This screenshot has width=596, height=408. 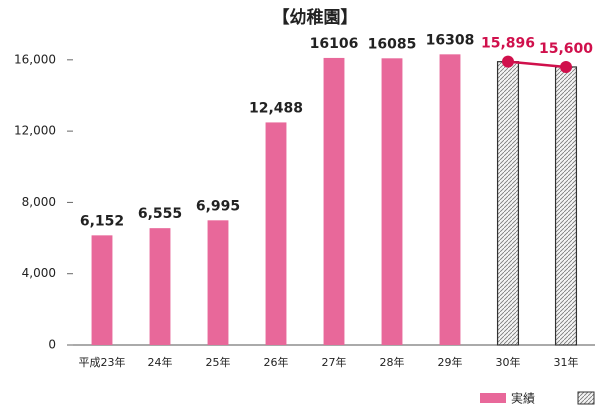 What do you see at coordinates (392, 44) in the screenshot?
I see `value-label: 16085` at bounding box center [392, 44].